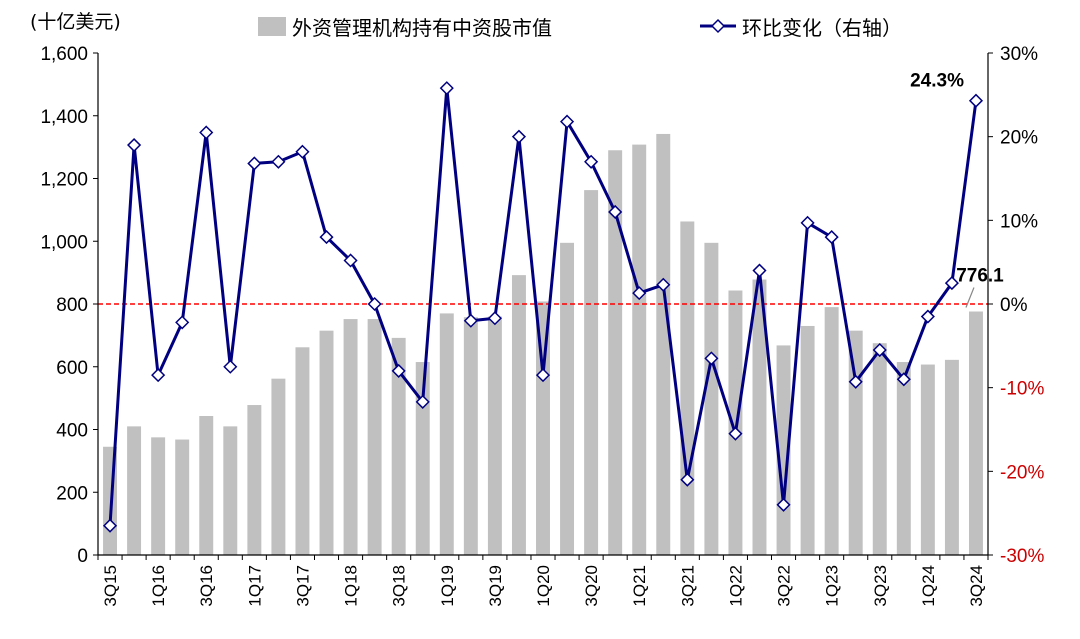 This screenshot has height=639, width=1080. Describe the element at coordinates (399, 586) in the screenshot. I see `x-tick-label: 3Q18` at that location.